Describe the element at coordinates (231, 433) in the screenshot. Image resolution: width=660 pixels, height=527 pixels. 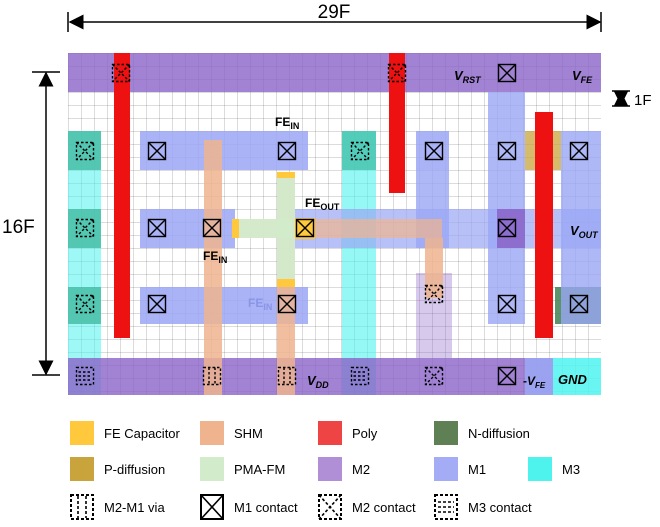
I see `legend-shm: SHM` at that location.